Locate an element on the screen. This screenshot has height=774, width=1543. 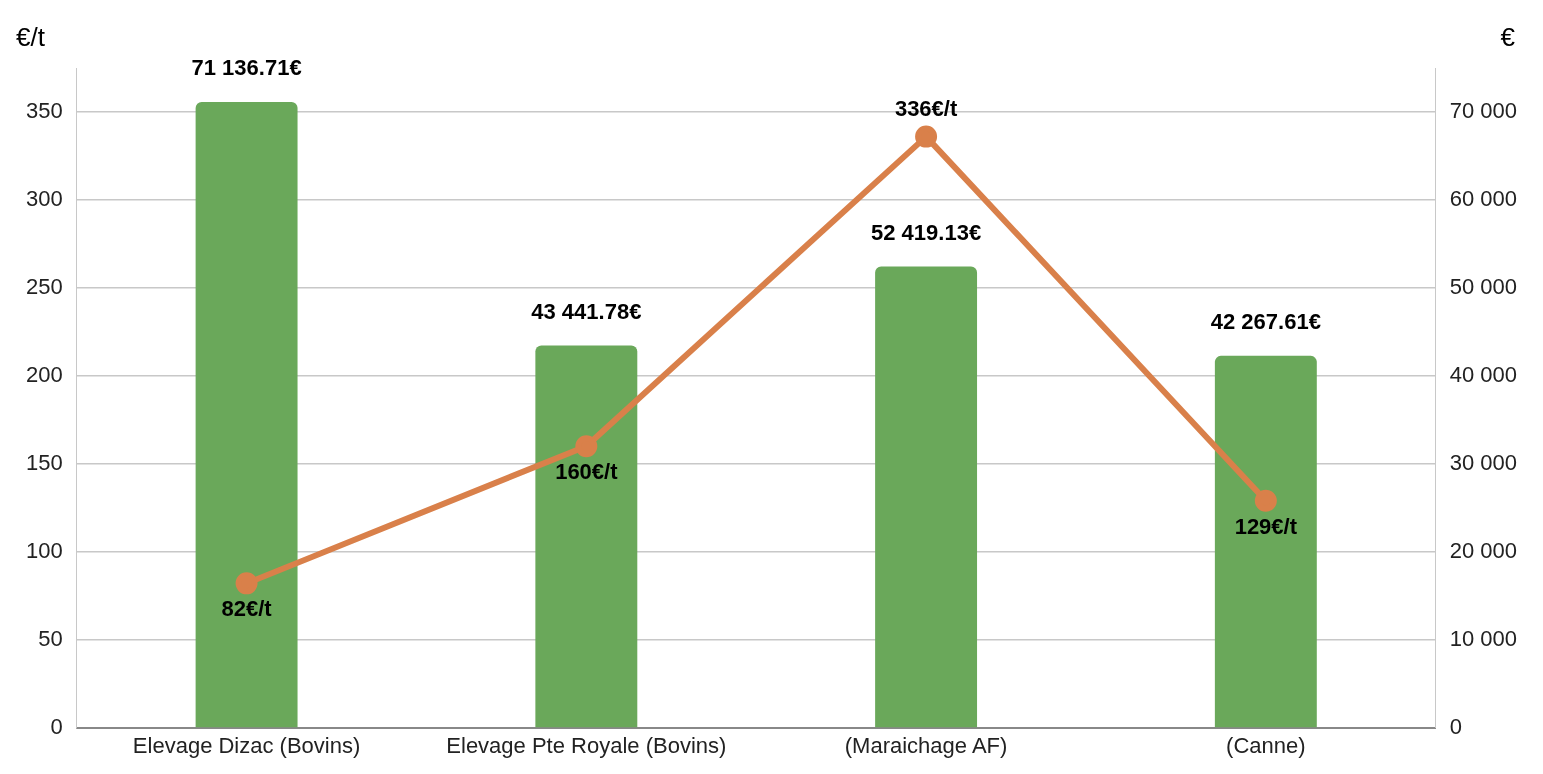
data-label: 336€/t is located at coordinates (926, 108).